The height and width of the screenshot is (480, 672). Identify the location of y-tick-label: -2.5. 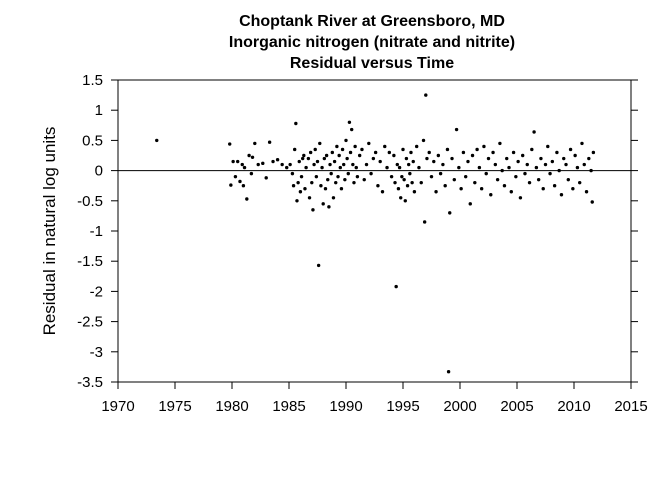
(90, 322).